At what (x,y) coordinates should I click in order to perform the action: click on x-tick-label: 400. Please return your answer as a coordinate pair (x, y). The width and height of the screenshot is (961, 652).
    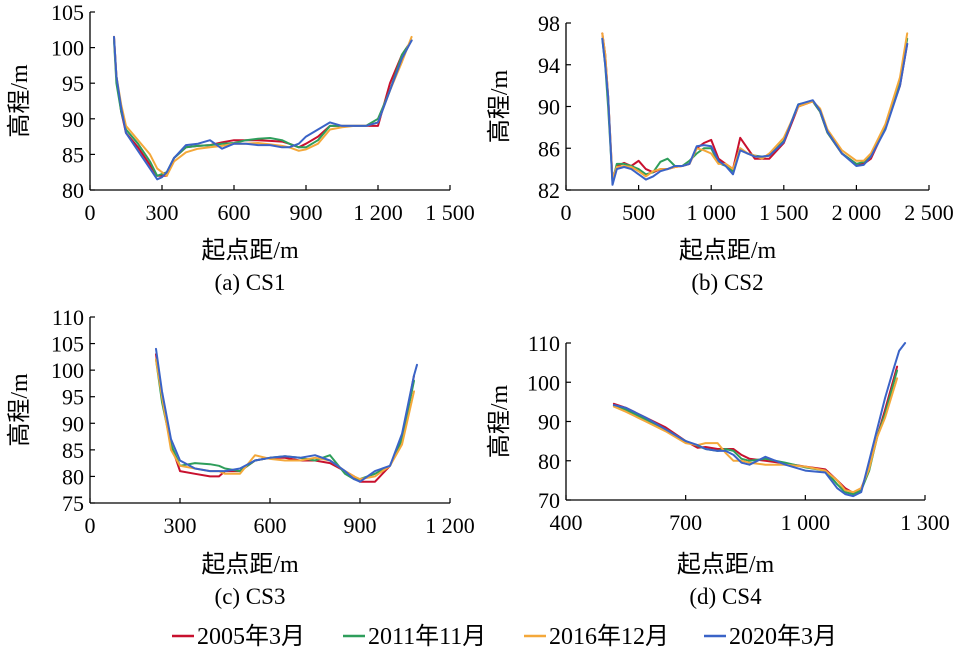
    Looking at the image, I should click on (566, 522).